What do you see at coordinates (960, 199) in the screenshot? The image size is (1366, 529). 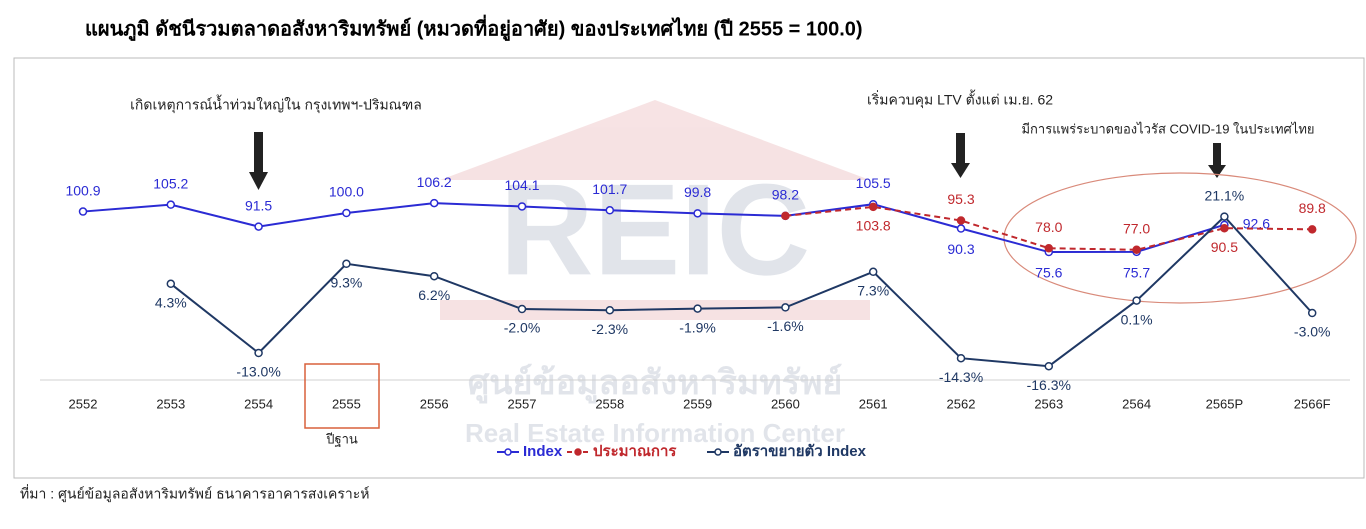 I see `data-label: 95.3` at bounding box center [960, 199].